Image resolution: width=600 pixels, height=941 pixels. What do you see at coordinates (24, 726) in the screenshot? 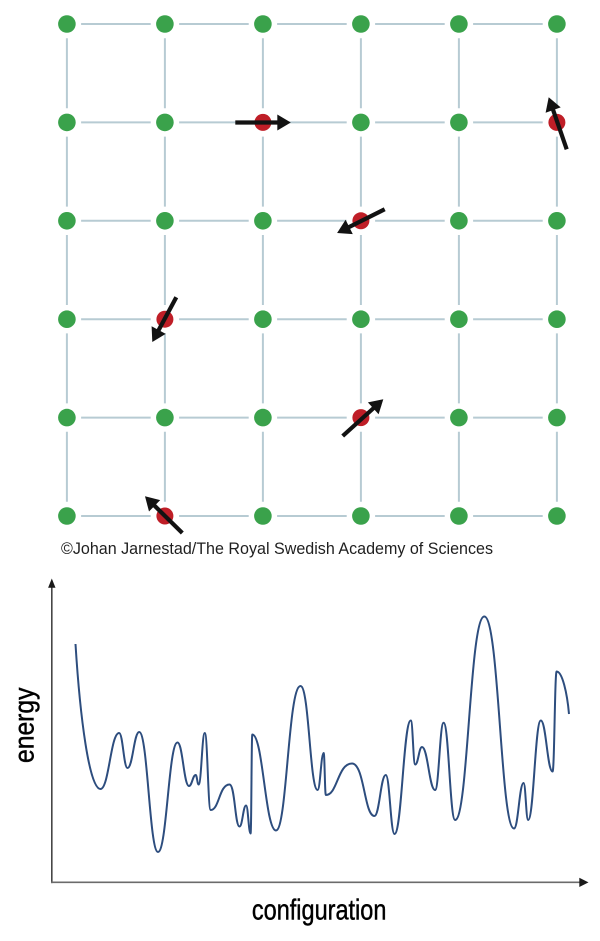
I see `svg-text: energy` at bounding box center [24, 726].